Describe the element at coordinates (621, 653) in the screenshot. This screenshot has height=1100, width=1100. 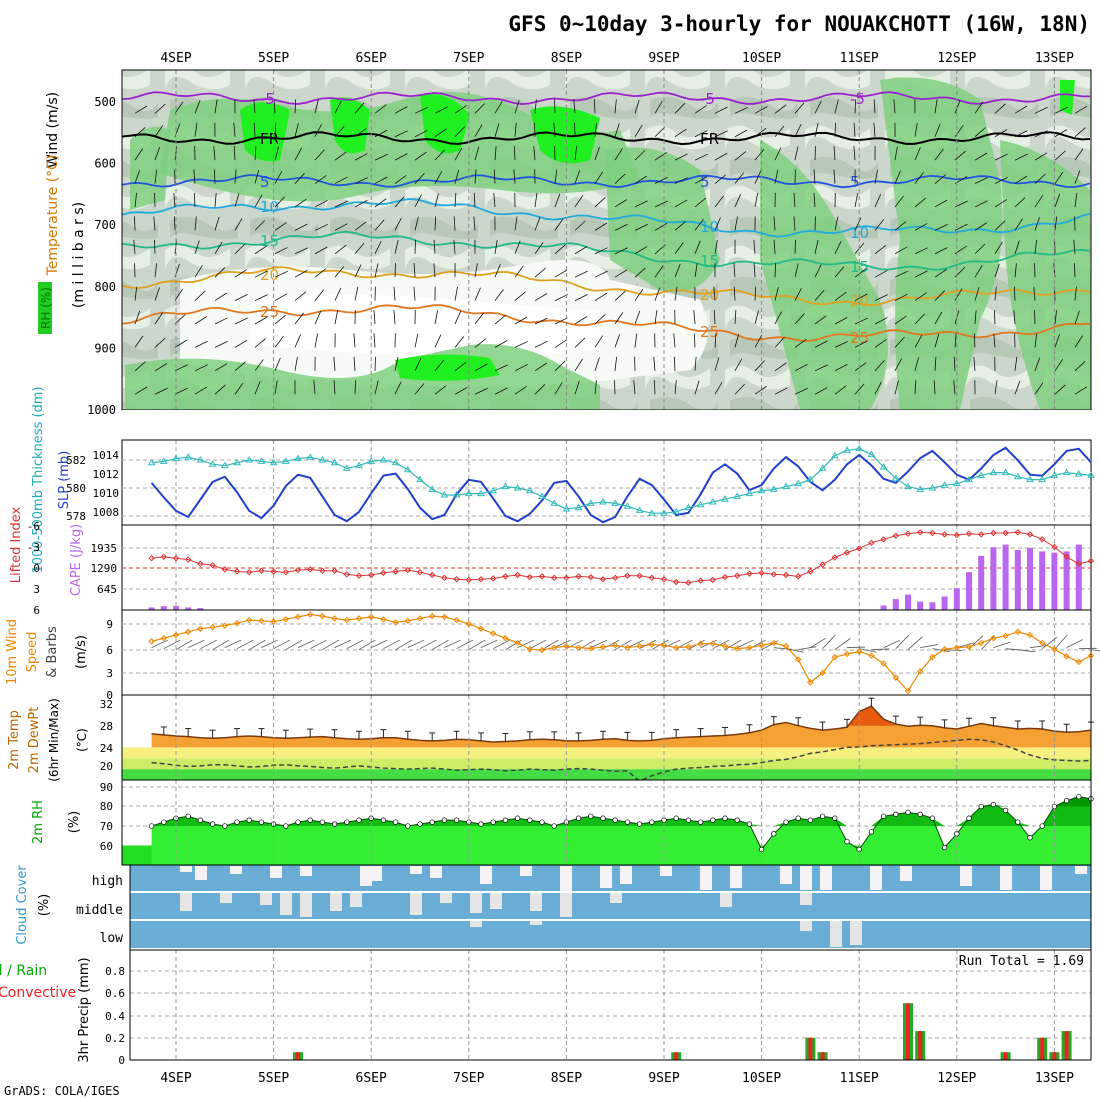
I see `wind-speed-line` at that location.